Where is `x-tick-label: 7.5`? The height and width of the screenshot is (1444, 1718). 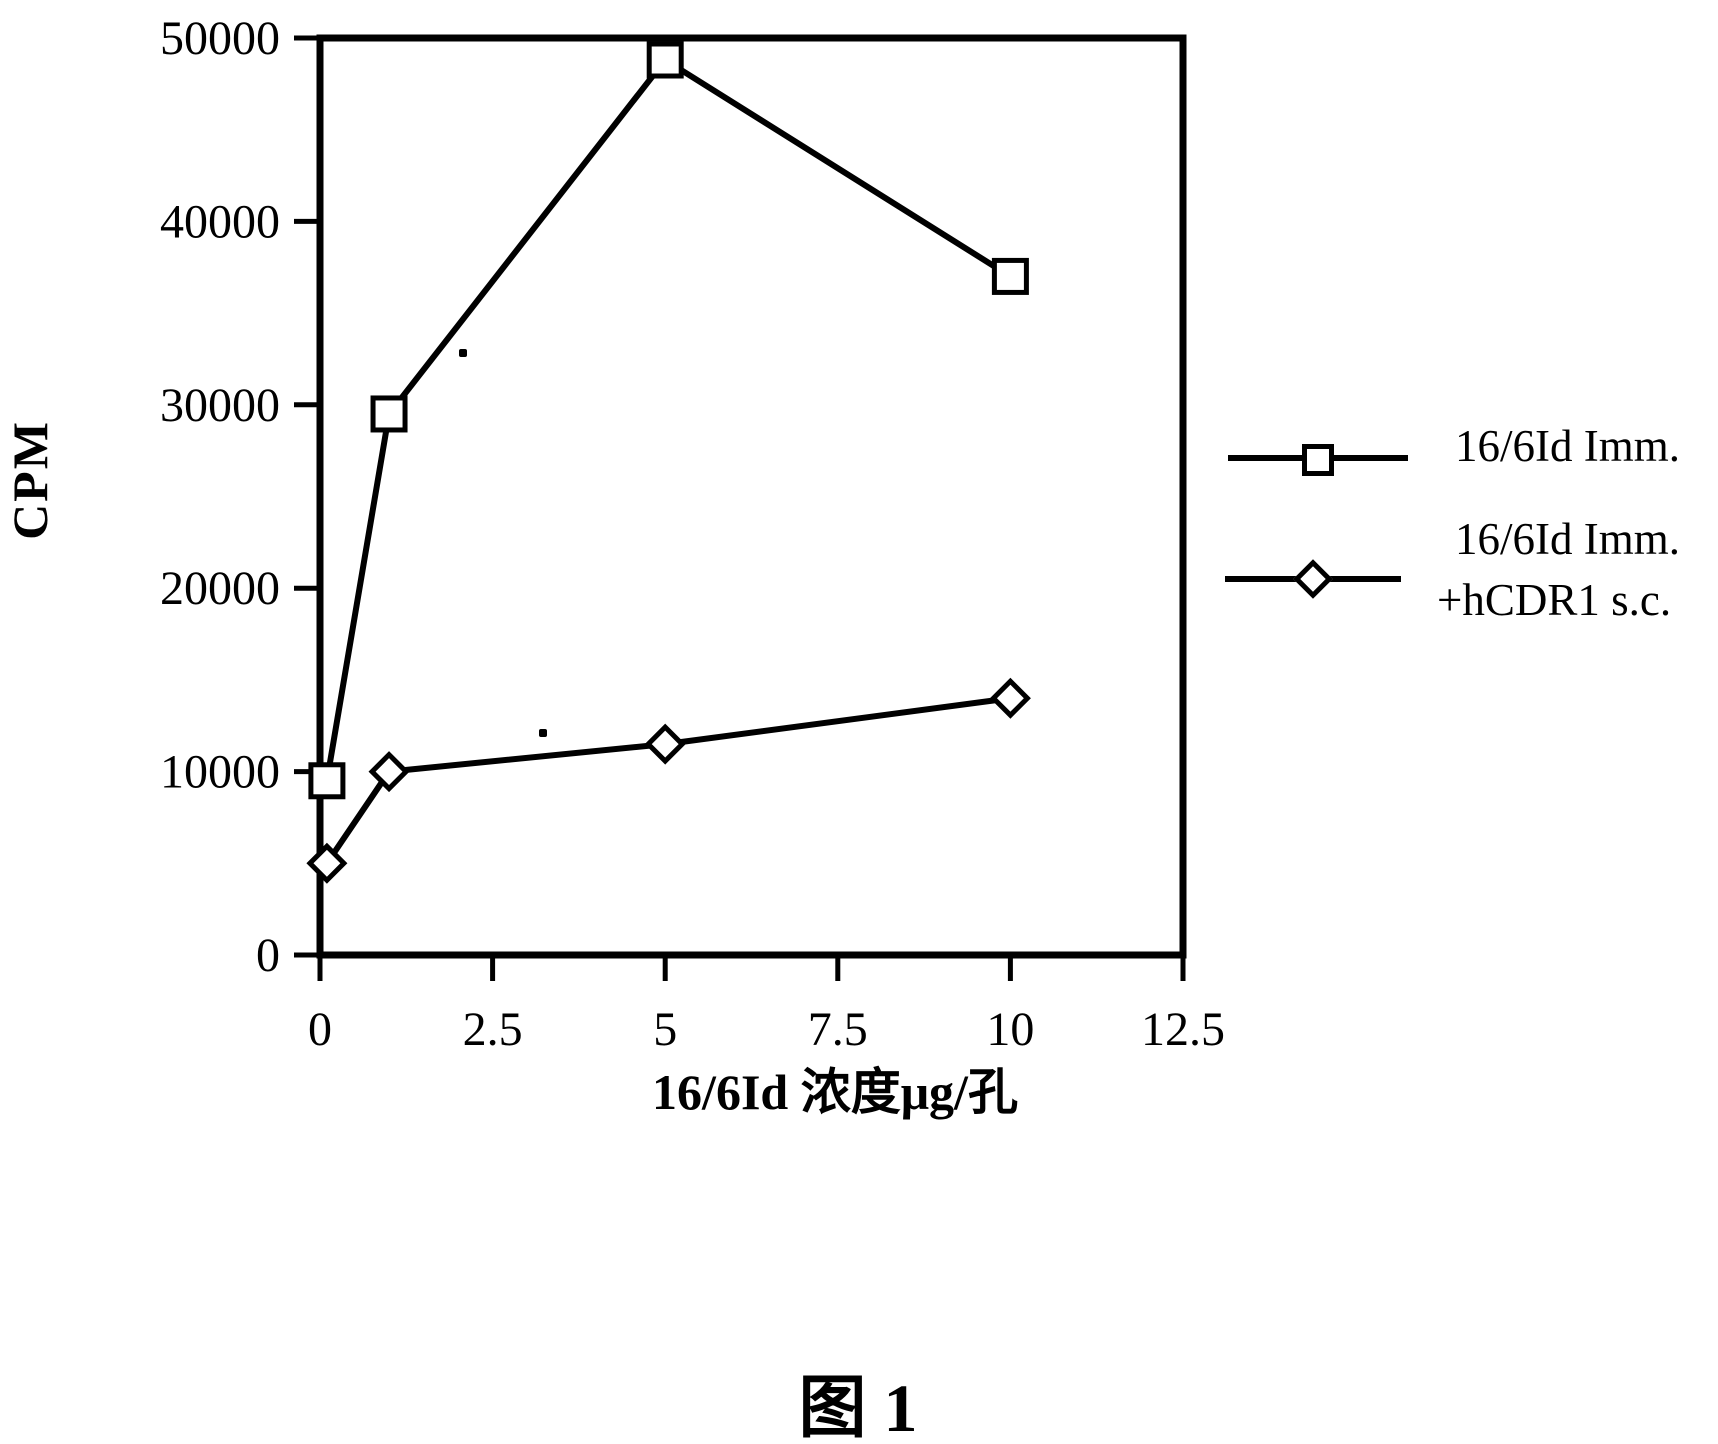 x-tick-label: 7.5 is located at coordinates (838, 1029).